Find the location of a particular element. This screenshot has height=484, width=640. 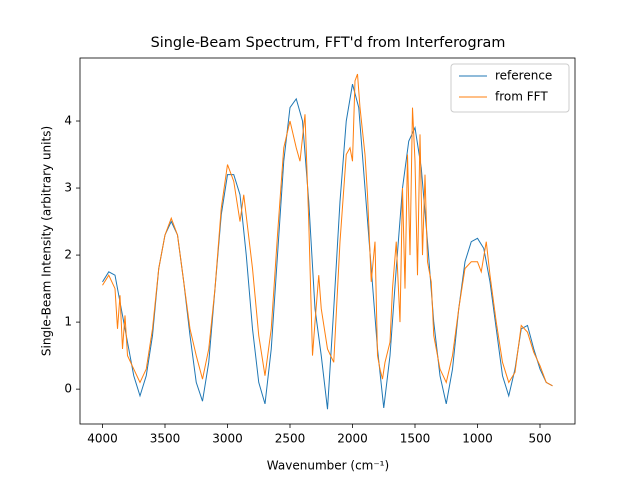

x-tick-label: 500 is located at coordinates (540, 439).